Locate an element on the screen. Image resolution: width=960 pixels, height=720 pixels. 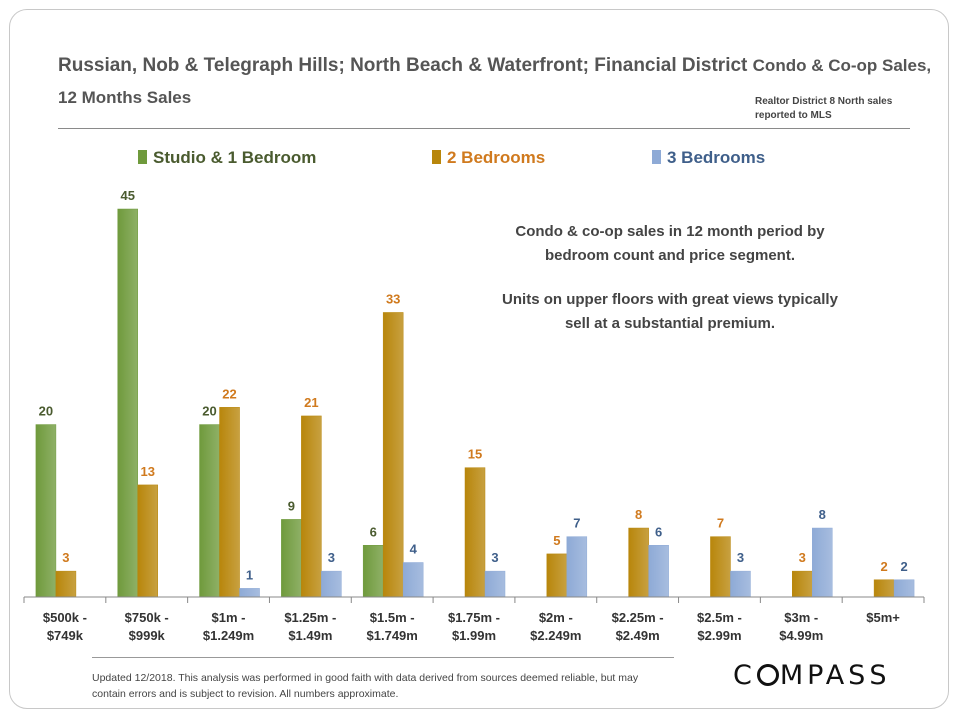
x-tick-label-6-2: $1.99m is located at coordinates (474, 635).